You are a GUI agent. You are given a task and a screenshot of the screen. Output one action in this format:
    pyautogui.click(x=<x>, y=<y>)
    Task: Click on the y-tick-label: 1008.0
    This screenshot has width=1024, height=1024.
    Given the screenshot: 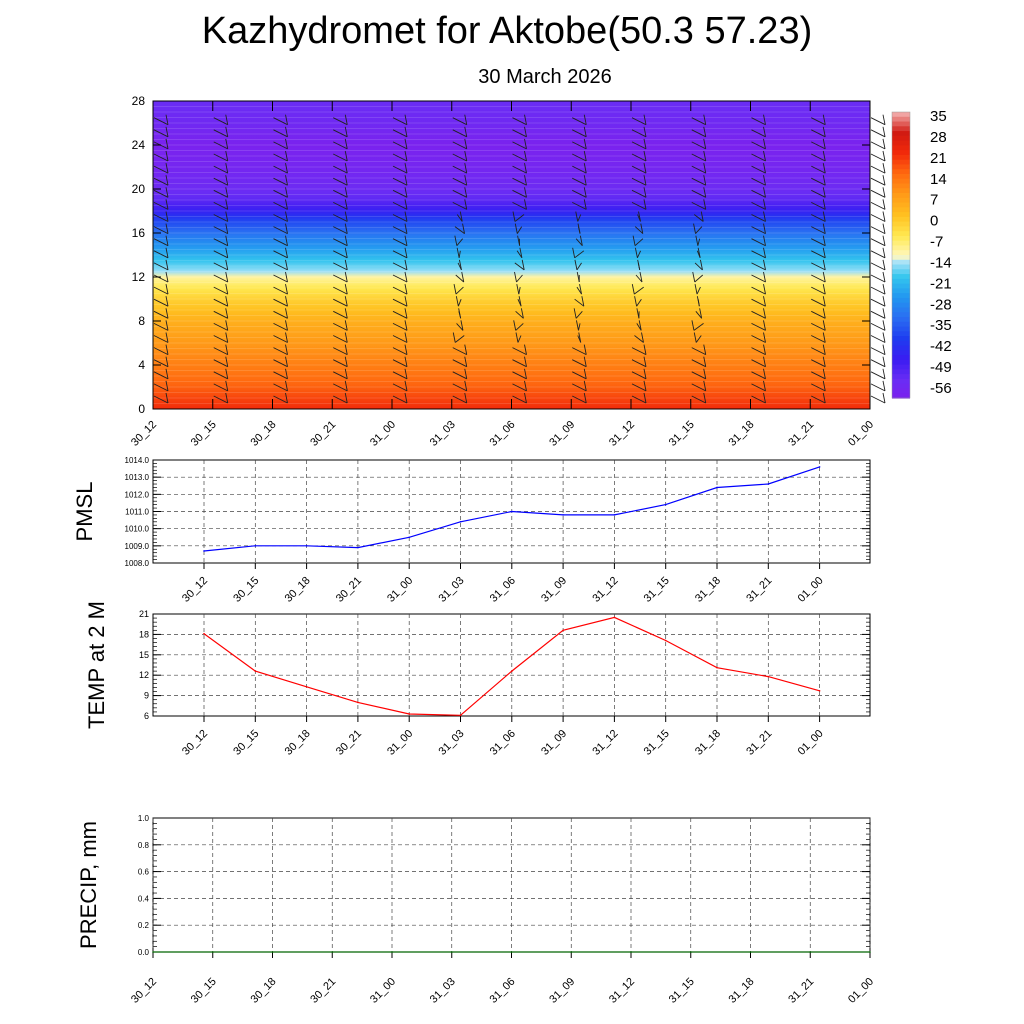 What is the action you would take?
    pyautogui.click(x=137, y=563)
    